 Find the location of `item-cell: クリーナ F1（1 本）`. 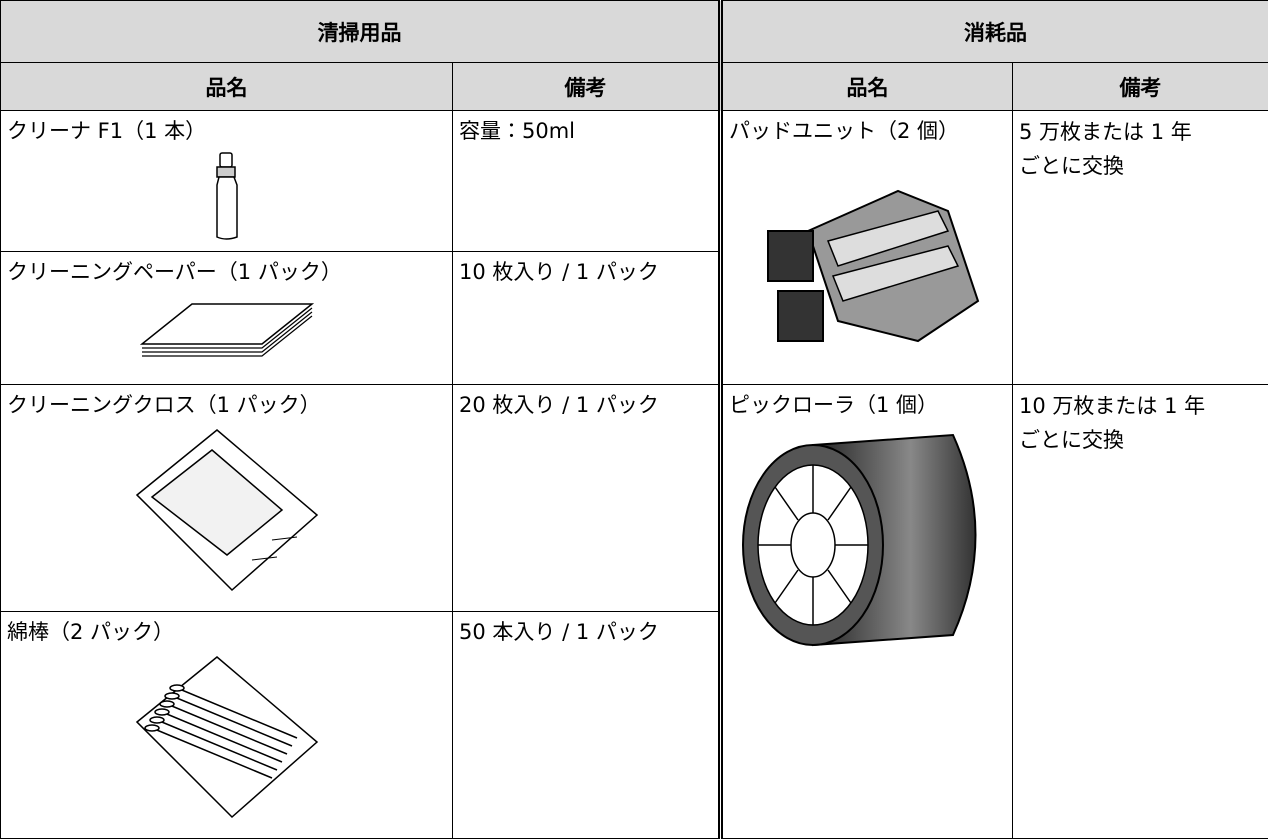

item-cell: クリーナ F1（1 本） is located at coordinates (227, 181).